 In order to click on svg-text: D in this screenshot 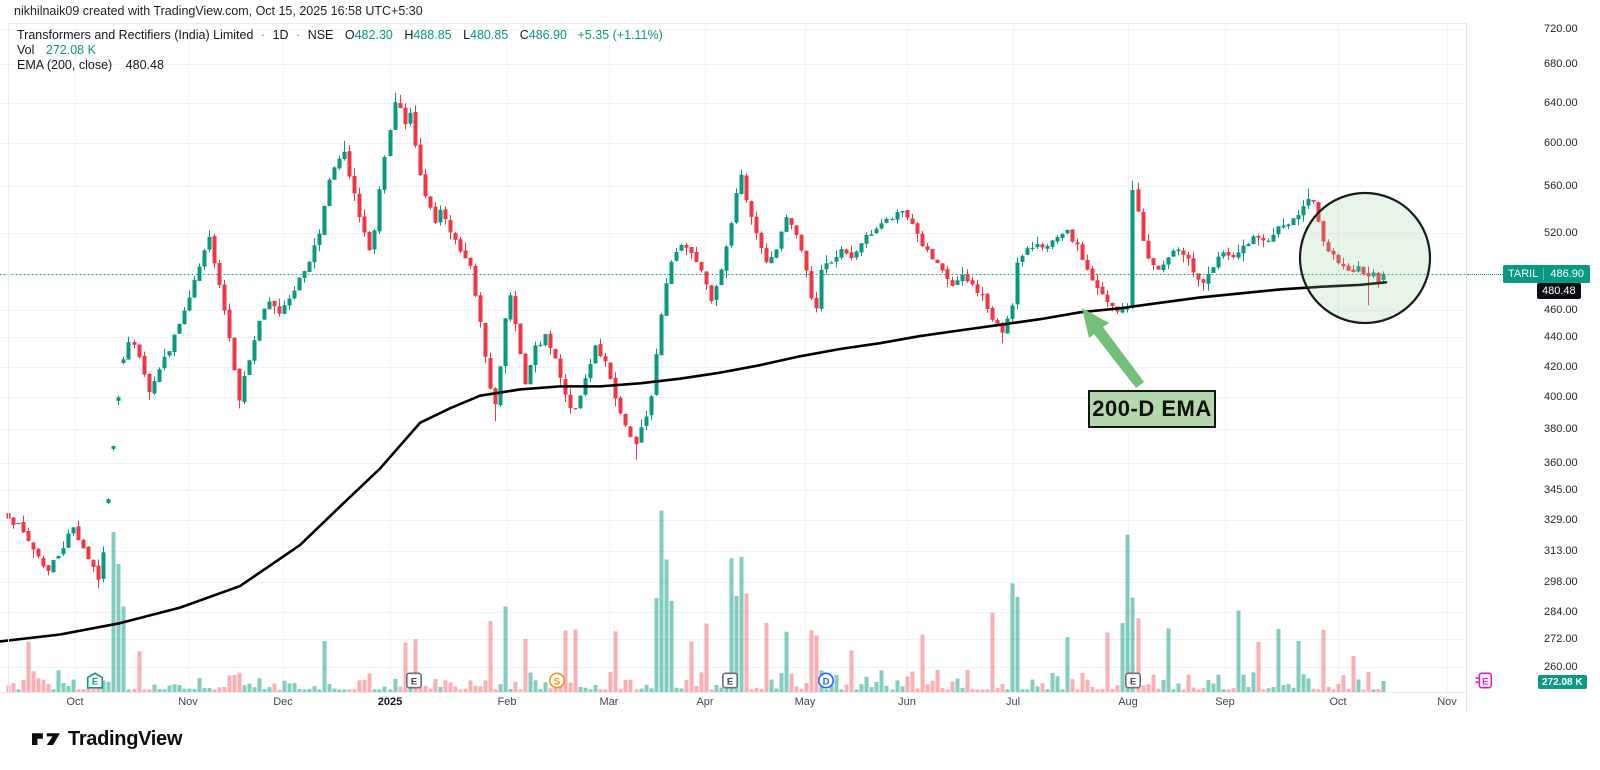, I will do `click(826, 681)`.